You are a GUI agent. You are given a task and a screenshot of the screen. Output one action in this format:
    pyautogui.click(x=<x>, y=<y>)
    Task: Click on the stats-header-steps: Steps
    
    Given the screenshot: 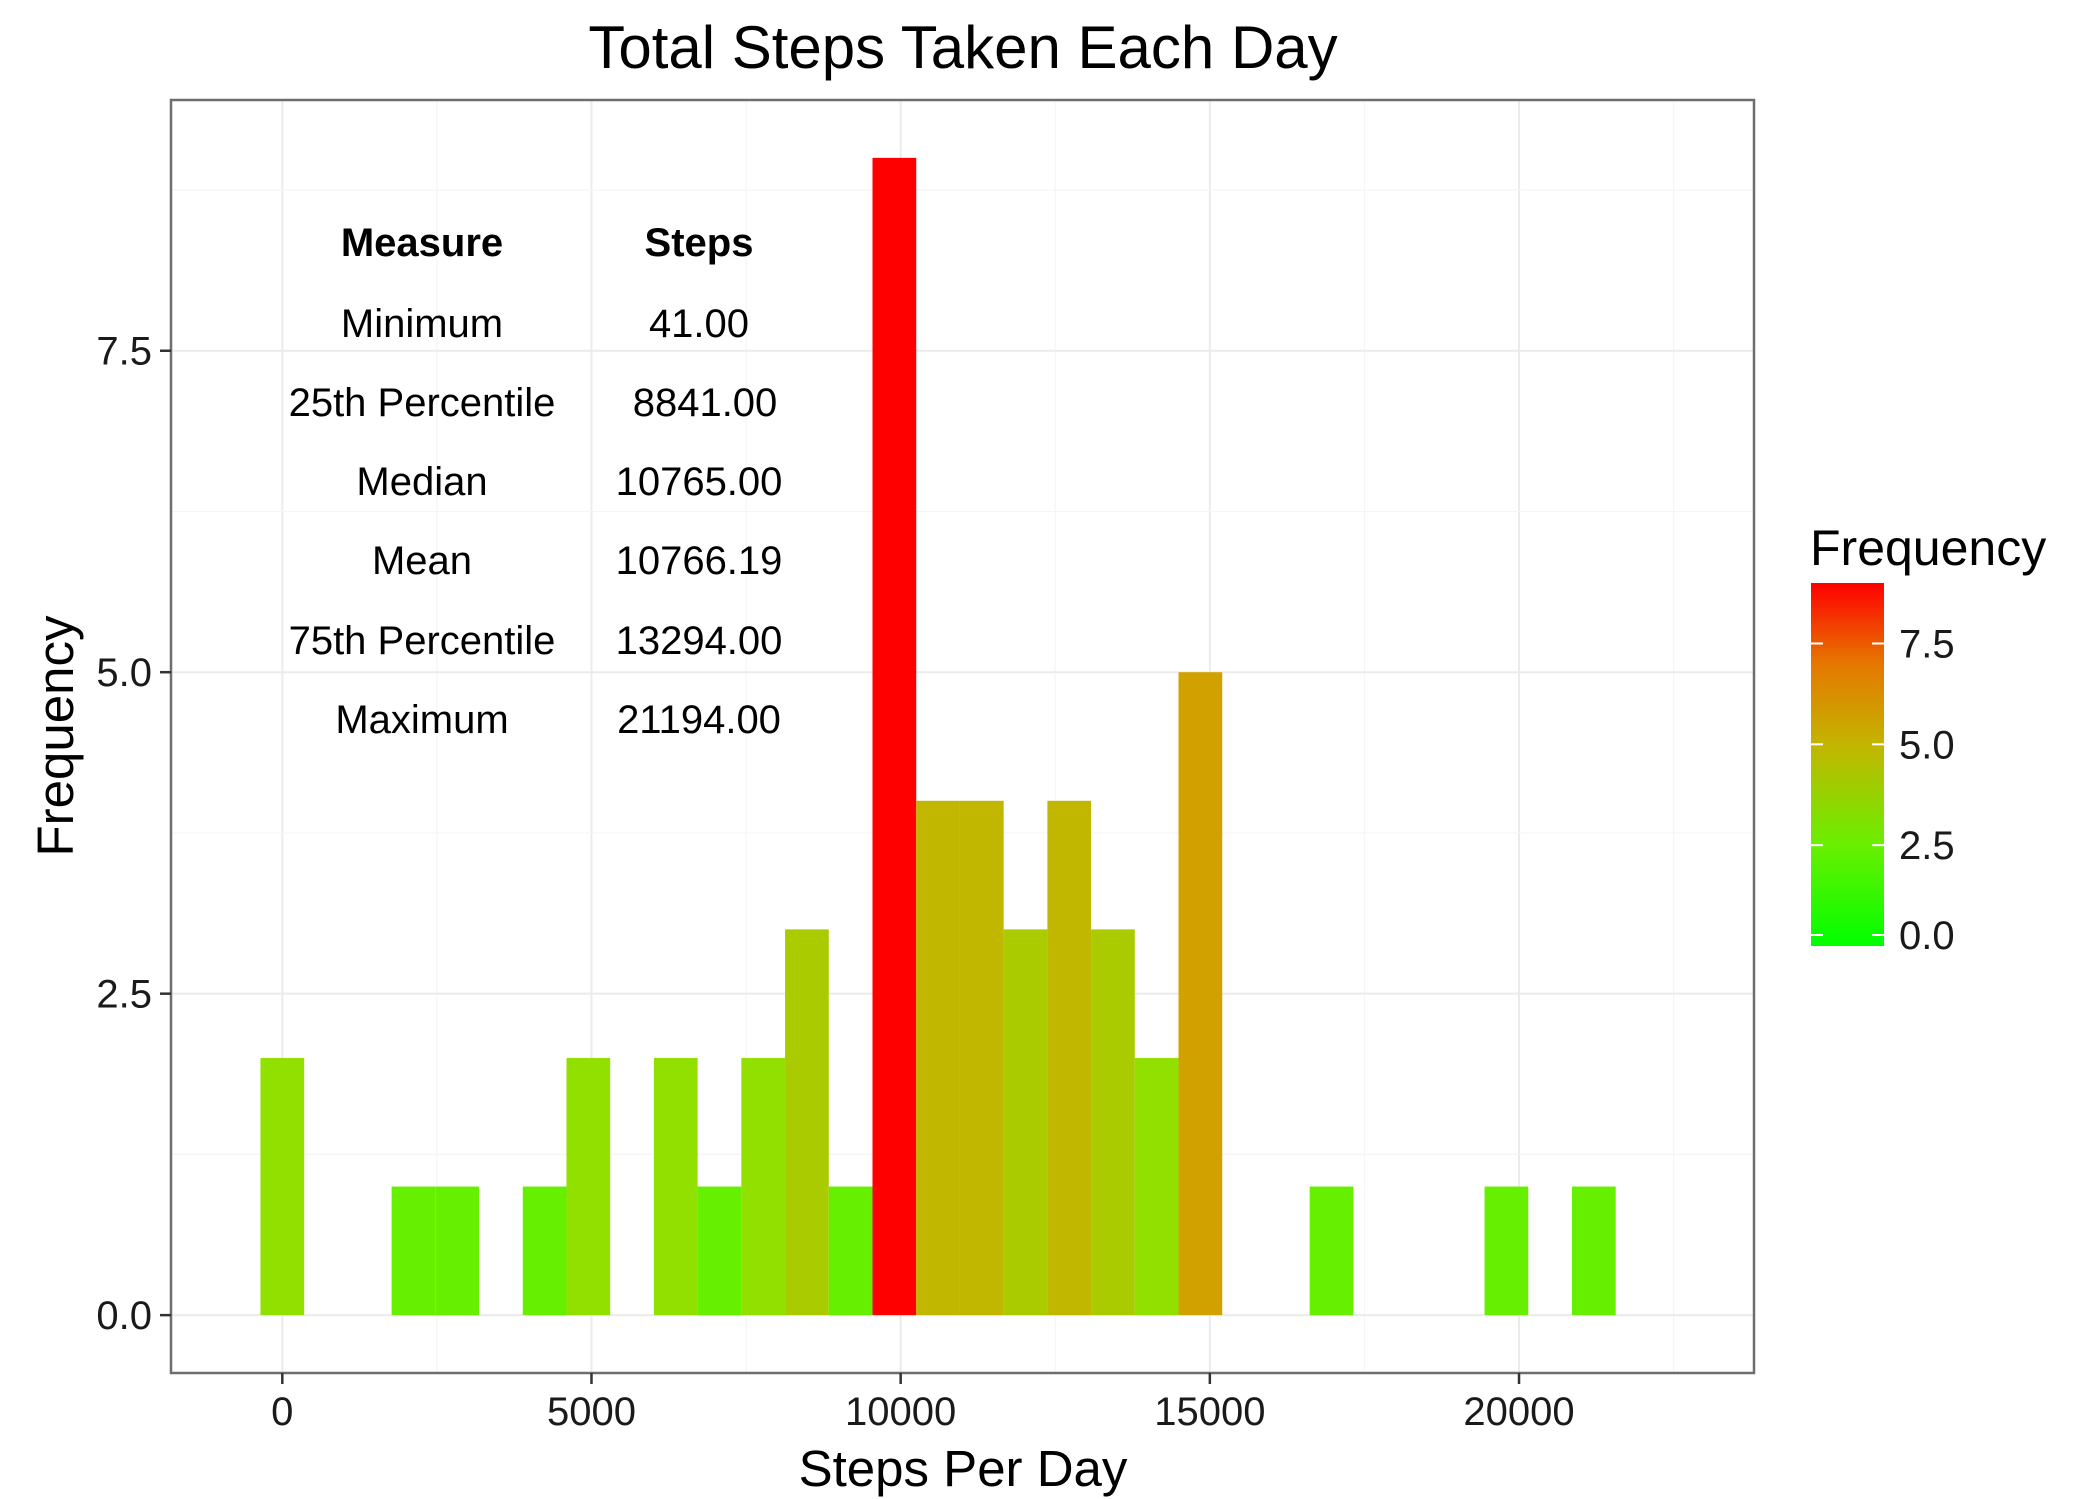 What is the action you would take?
    pyautogui.click(x=699, y=243)
    